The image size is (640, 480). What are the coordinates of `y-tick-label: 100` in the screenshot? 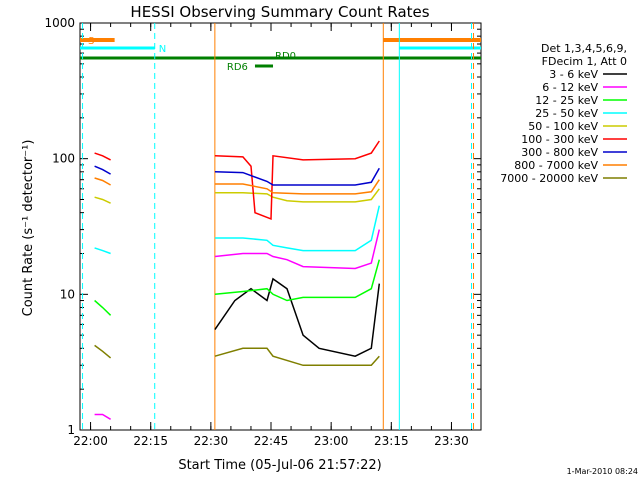 It's located at (63, 159).